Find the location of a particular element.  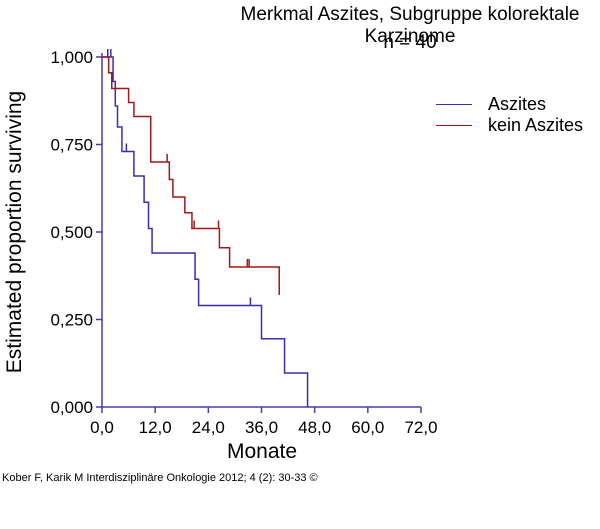

x-tick-label: 0,0 is located at coordinates (102, 427).